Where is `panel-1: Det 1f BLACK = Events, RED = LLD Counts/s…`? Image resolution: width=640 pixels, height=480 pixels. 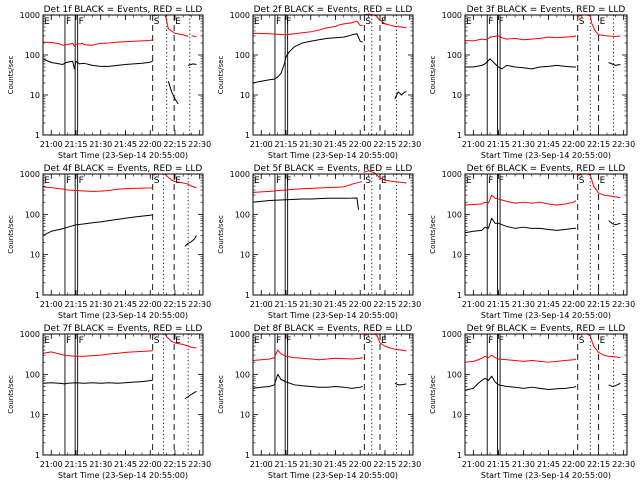
panel-1: Det 1f BLACK = Events, RED = LLD Counts/s… is located at coordinates (109, 82).